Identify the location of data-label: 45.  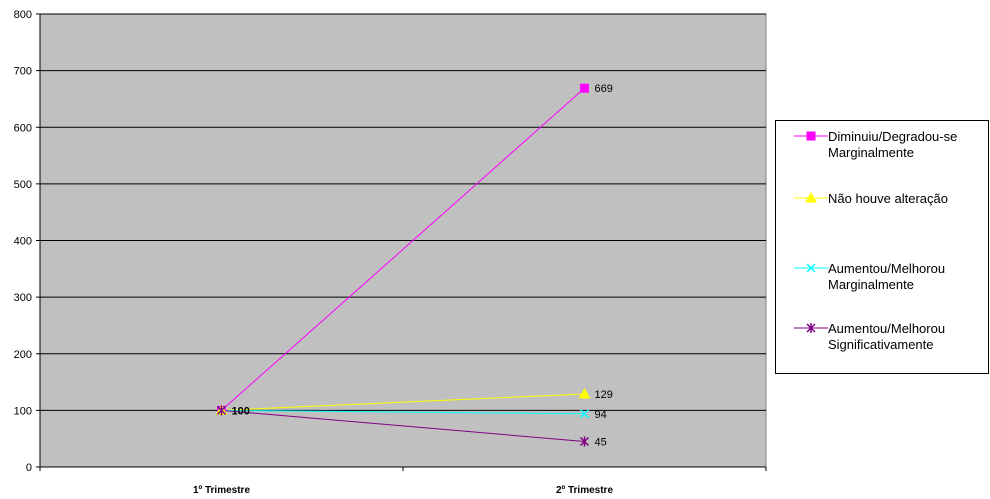
(601, 443).